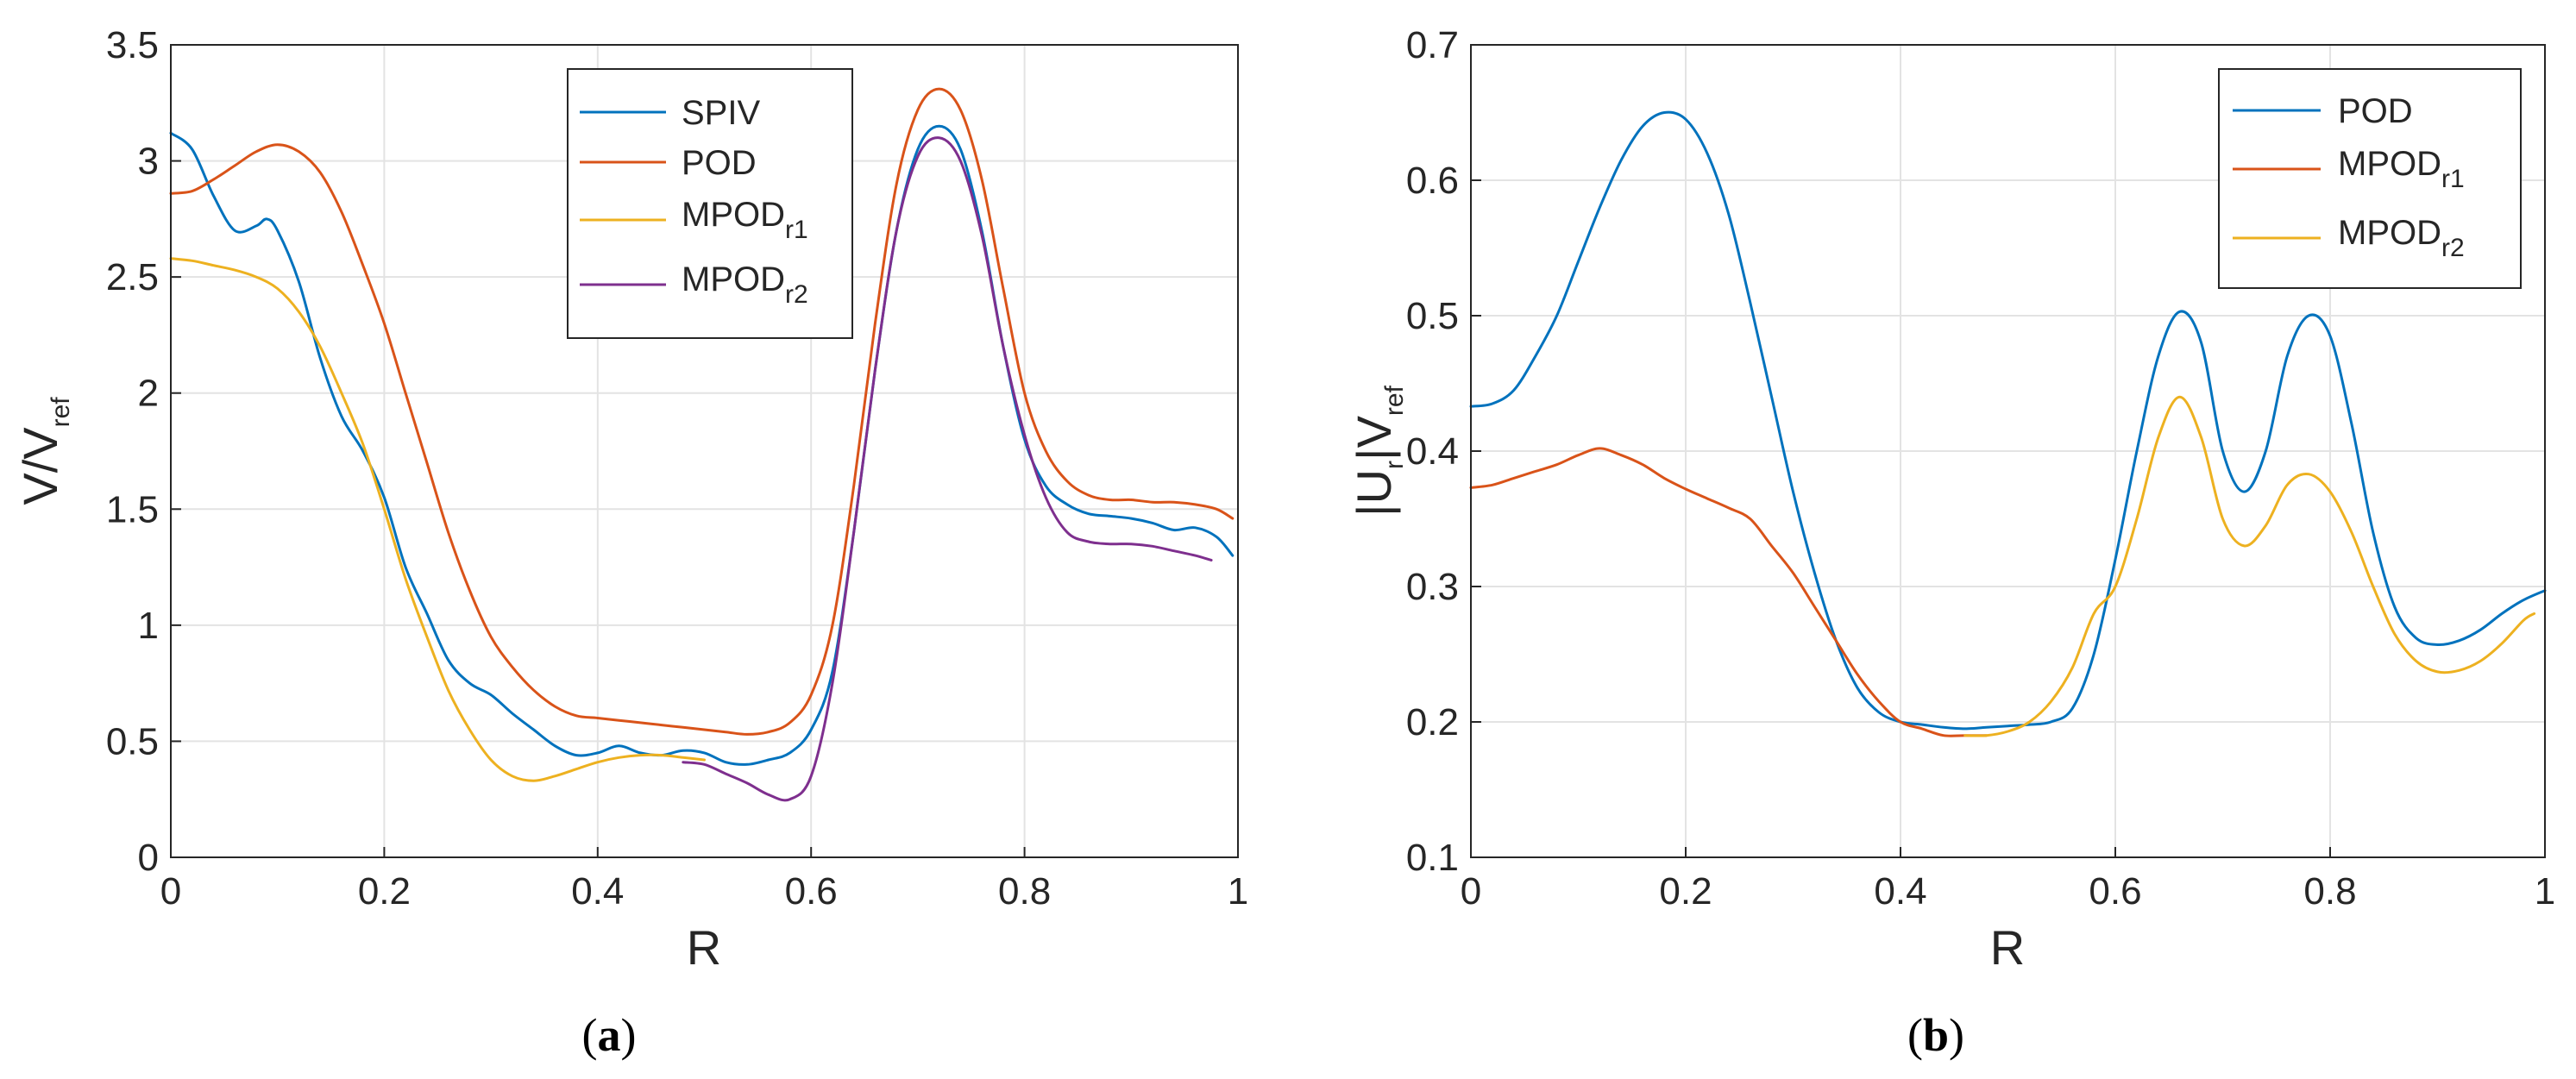 This screenshot has width=2576, height=1079. I want to click on panel-label-b: (b), so click(1935, 1035).